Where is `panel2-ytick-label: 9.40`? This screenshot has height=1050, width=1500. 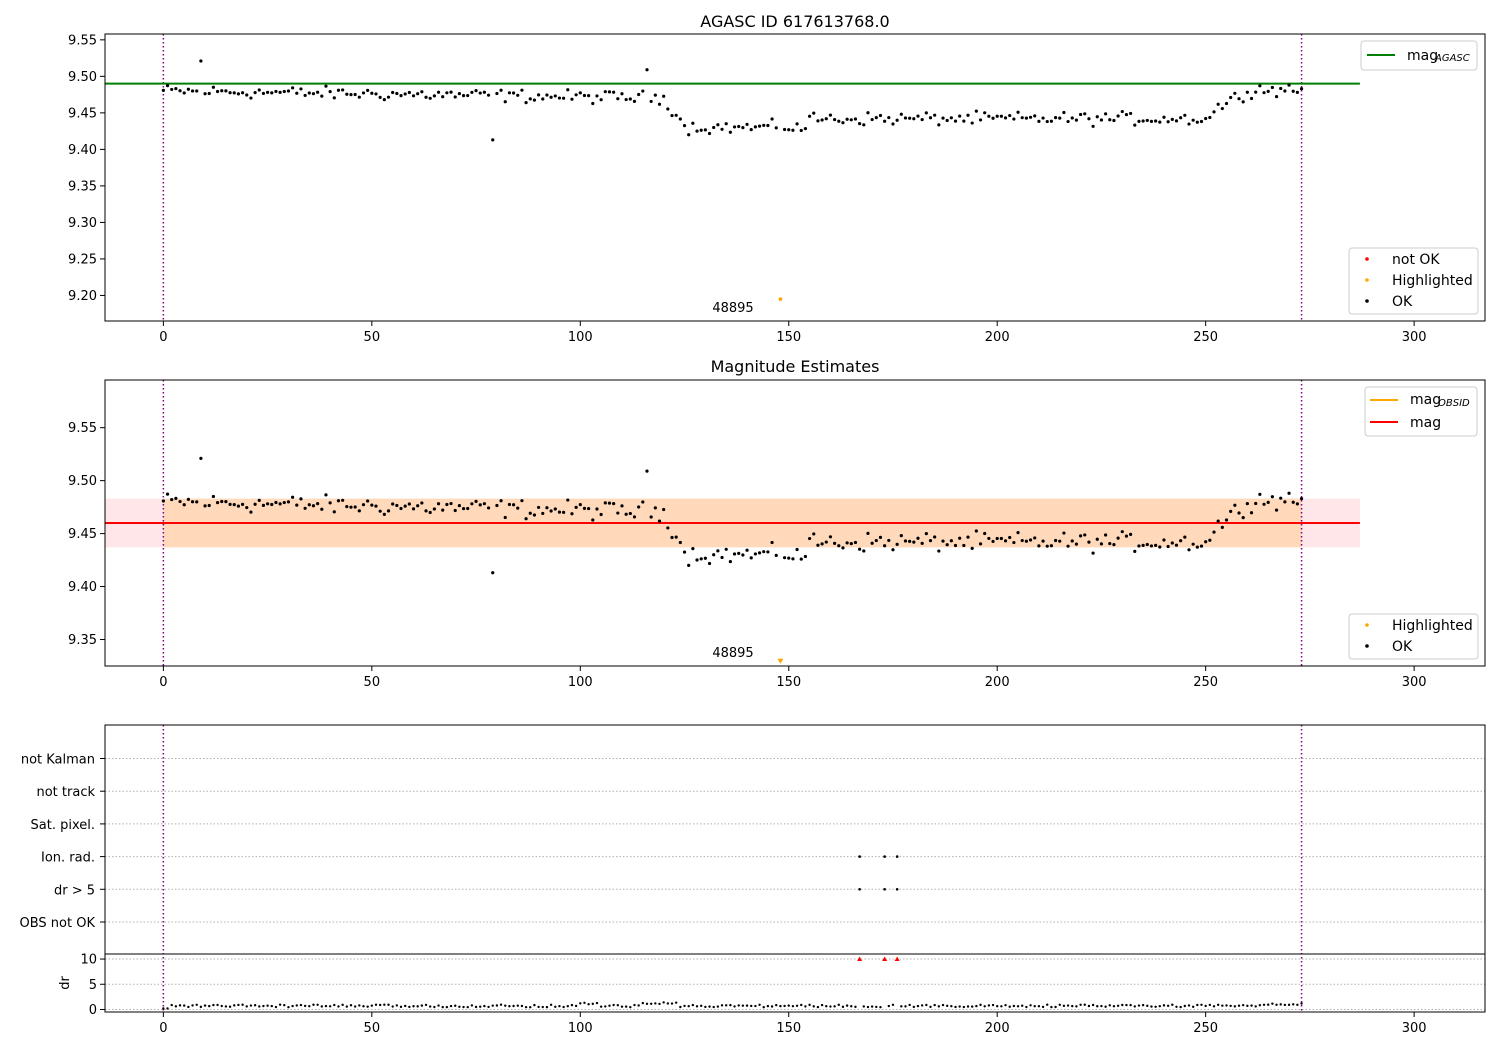 panel2-ytick-label: 9.40 is located at coordinates (82, 587).